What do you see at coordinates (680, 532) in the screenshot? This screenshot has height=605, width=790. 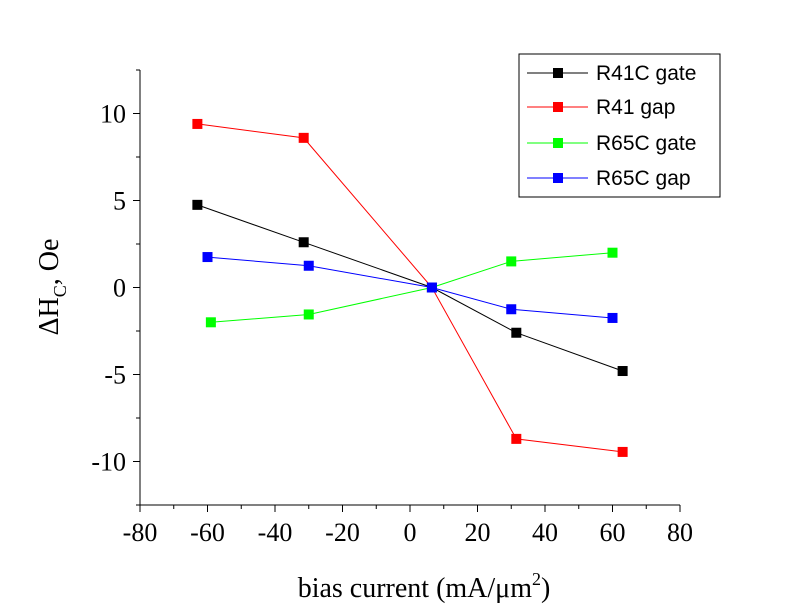 I see `x-tick-label: 80` at bounding box center [680, 532].